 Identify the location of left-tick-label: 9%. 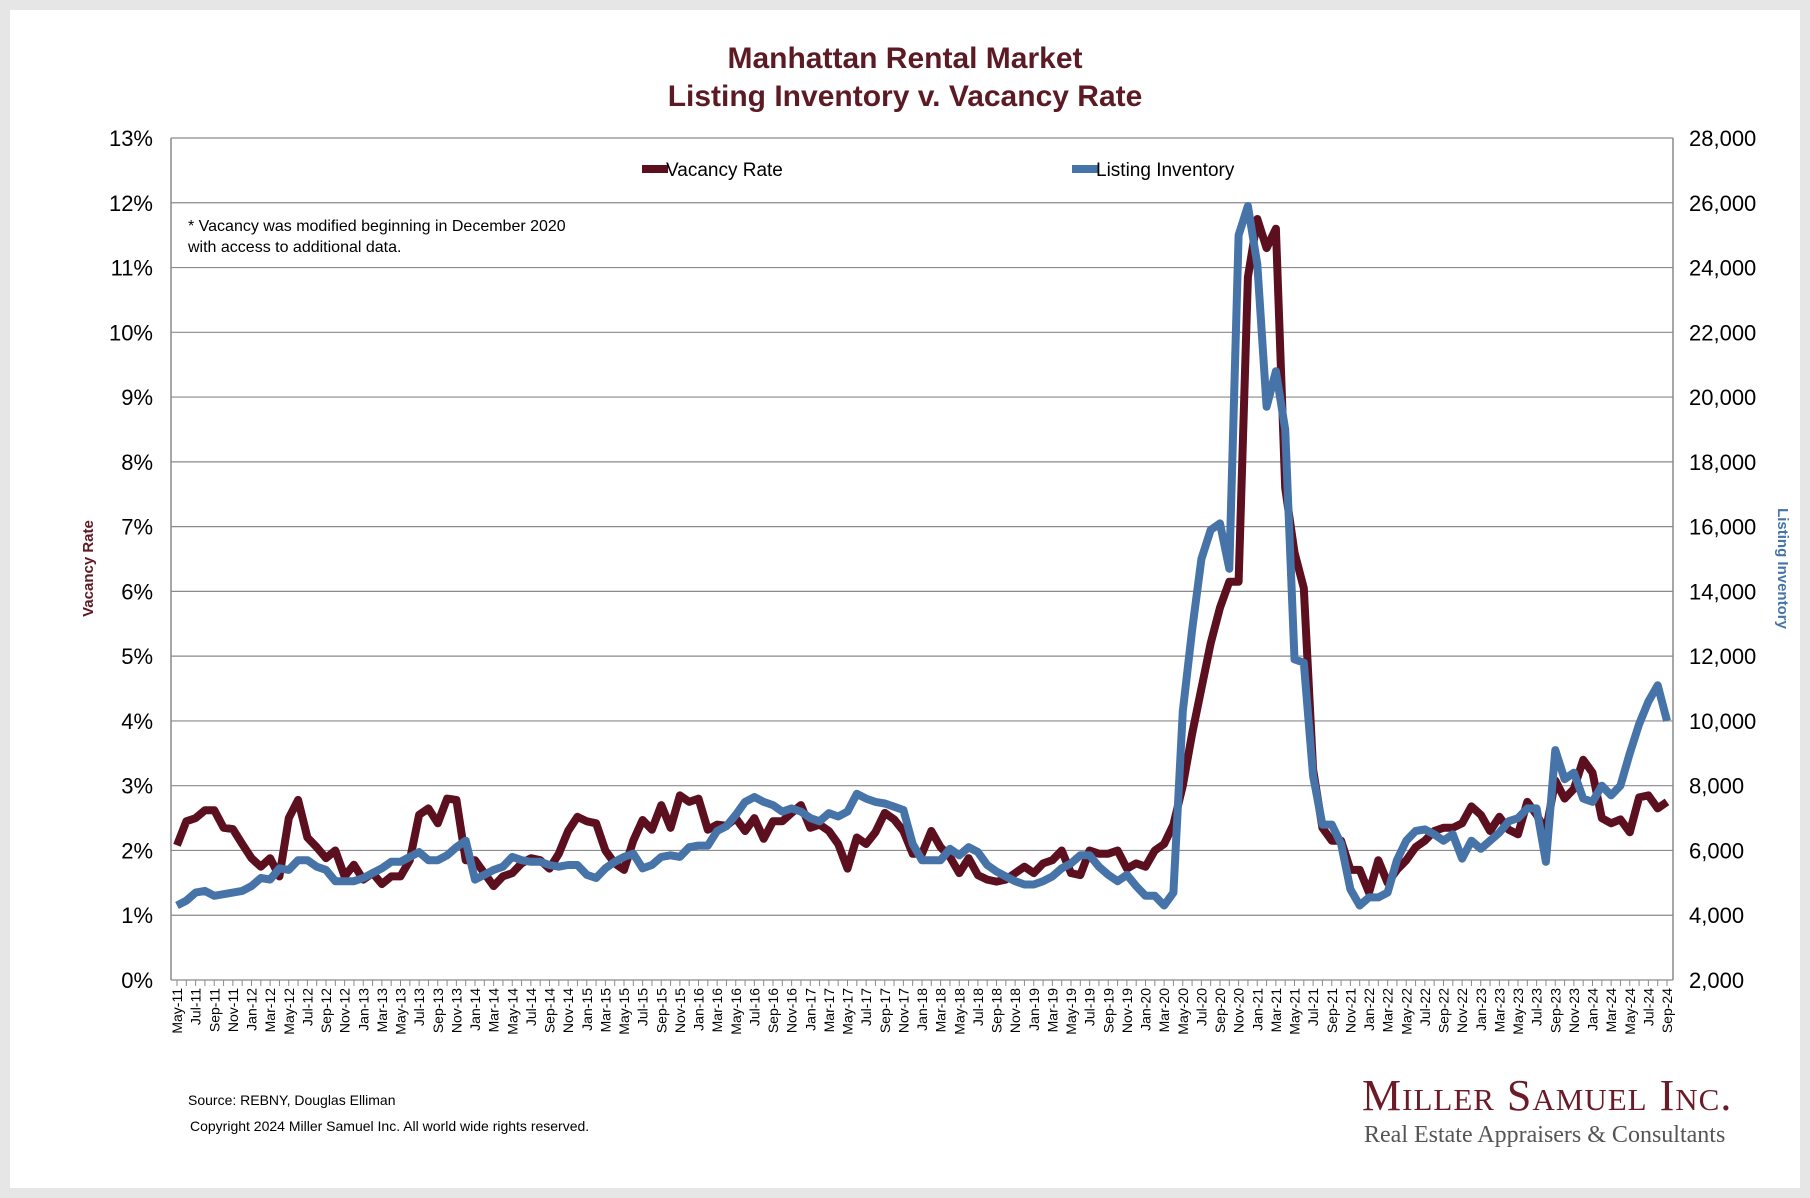
(137, 397).